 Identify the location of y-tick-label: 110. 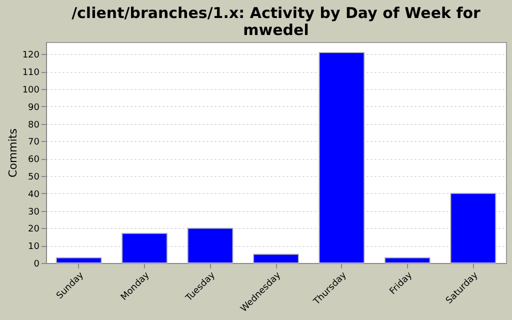
(31, 73).